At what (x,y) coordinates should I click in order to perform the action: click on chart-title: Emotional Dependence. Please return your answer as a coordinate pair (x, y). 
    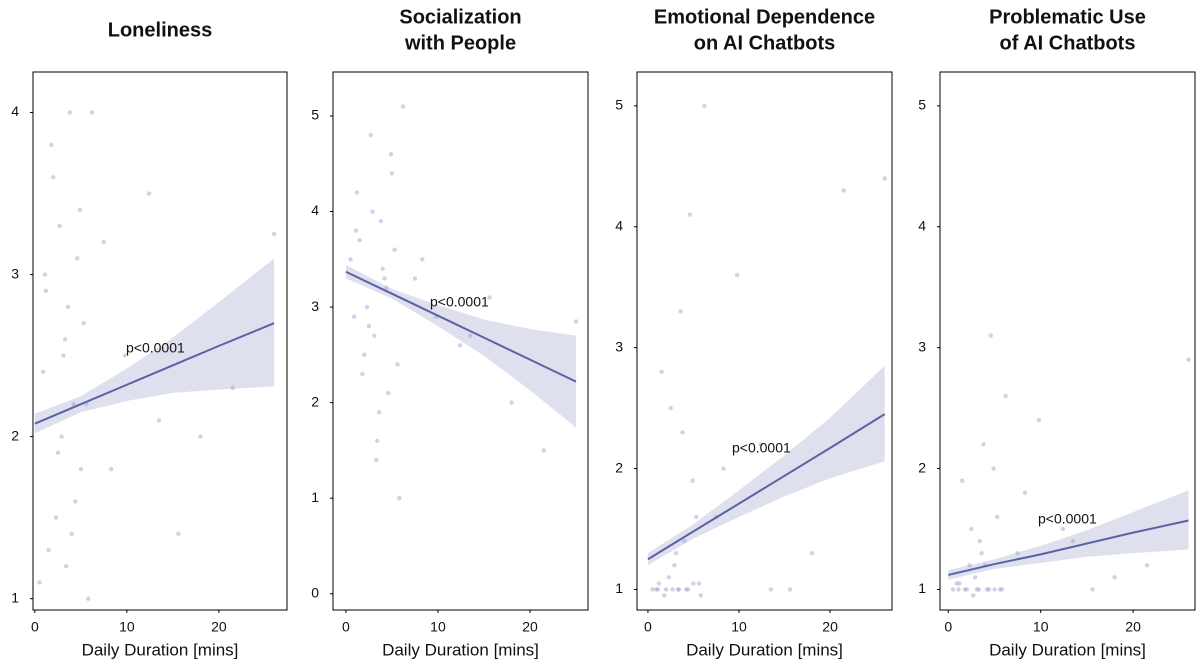
    Looking at the image, I should click on (764, 17).